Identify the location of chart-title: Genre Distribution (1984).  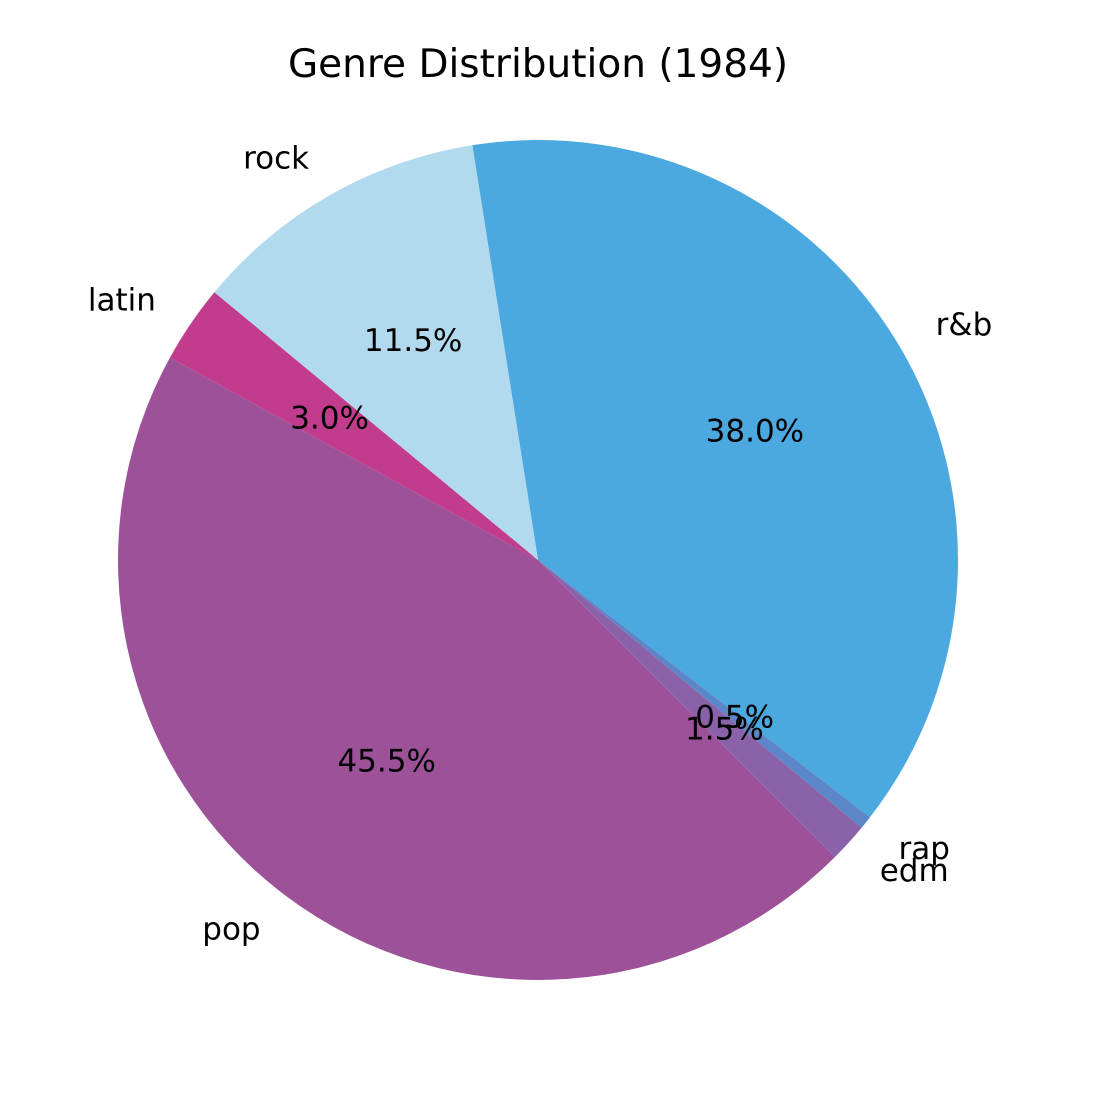
(538, 64).